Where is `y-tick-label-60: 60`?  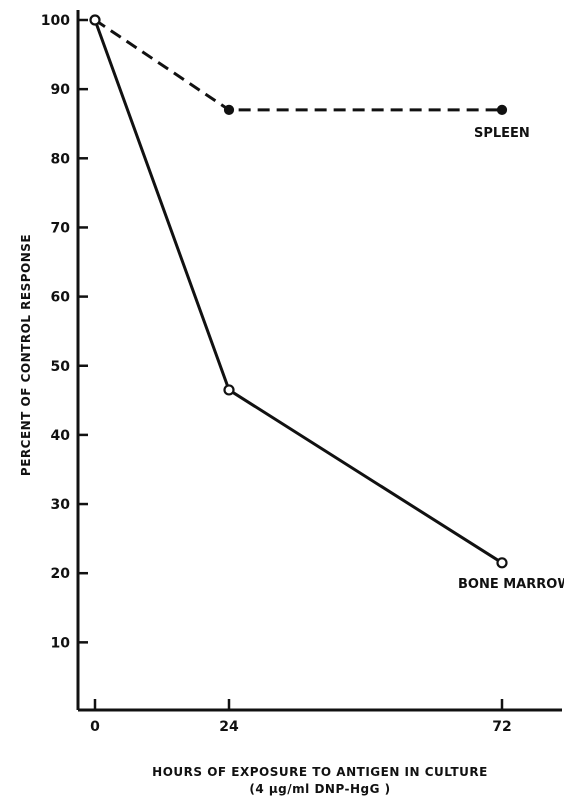
y-tick-label-60: 60 is located at coordinates (61, 298).